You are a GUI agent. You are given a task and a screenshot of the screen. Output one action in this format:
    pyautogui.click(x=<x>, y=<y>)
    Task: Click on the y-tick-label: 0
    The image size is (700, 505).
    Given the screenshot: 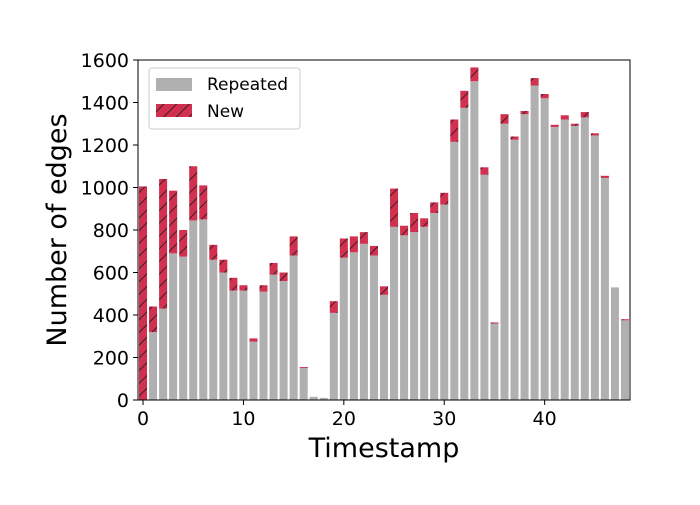 What is the action you would take?
    pyautogui.click(x=123, y=401)
    